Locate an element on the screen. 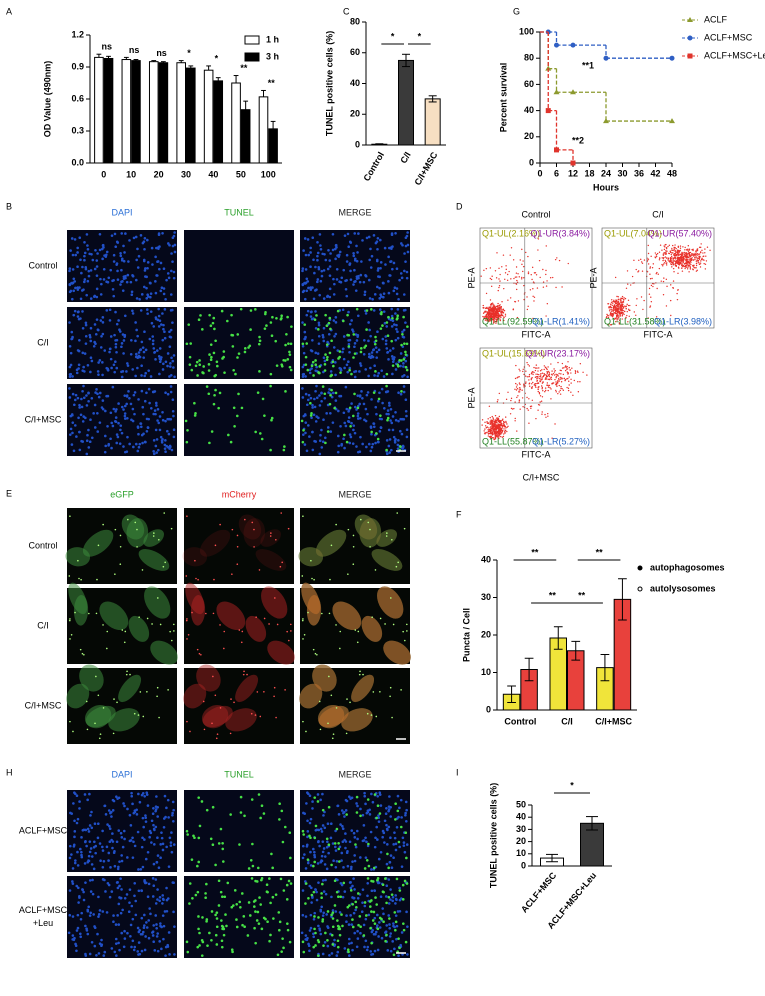 The image size is (765, 996). significance-label: ns is located at coordinates (134, 50).